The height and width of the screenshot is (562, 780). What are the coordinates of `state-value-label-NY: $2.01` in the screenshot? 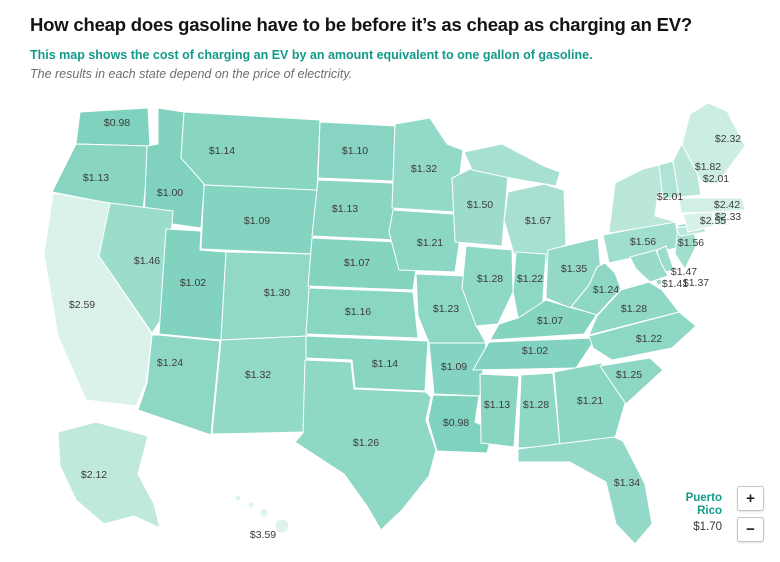 It's located at (670, 197).